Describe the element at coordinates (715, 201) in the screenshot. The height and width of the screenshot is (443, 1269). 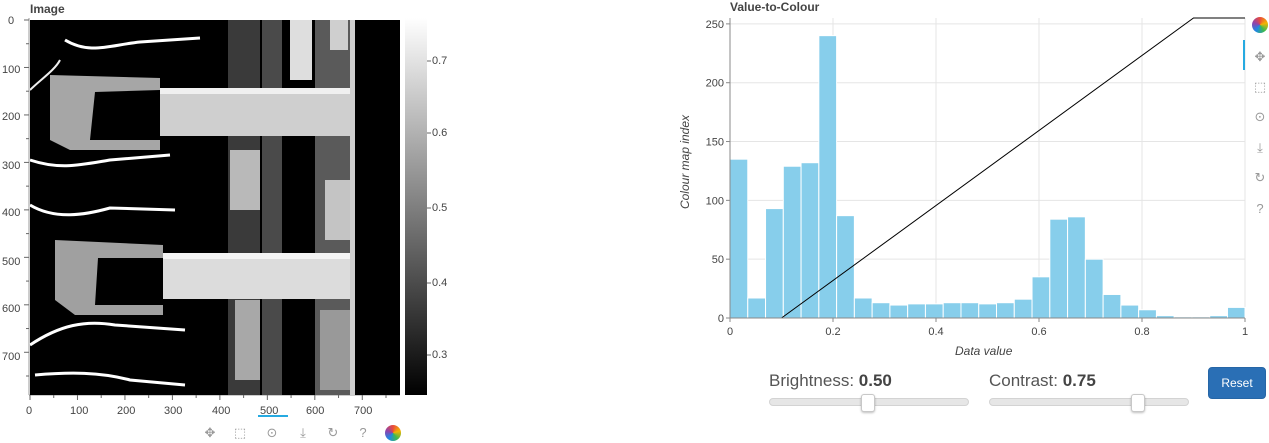
I see `hist-y-tick-label: 100` at that location.